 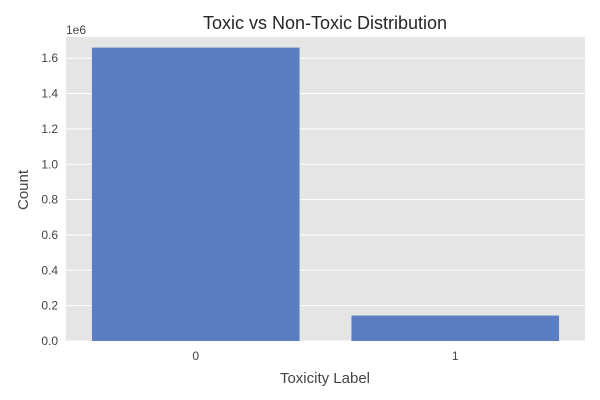 I want to click on y-ticks: 0.0 0.2 0.4 0.6 0.8 1.0 1.2 1.4 1.6, so click(x=49, y=199).